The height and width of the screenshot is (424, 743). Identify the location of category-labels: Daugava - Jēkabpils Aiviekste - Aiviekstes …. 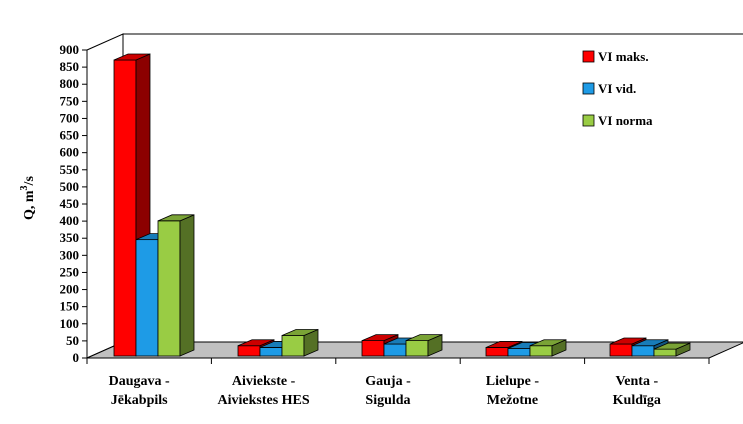
(398, 383).